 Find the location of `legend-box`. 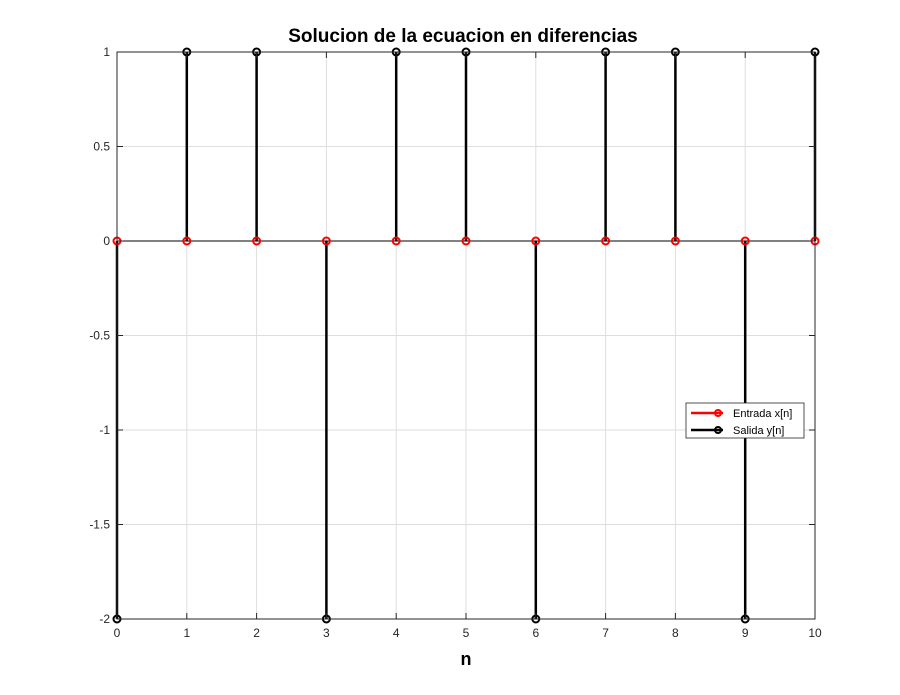

legend-box is located at coordinates (745, 420).